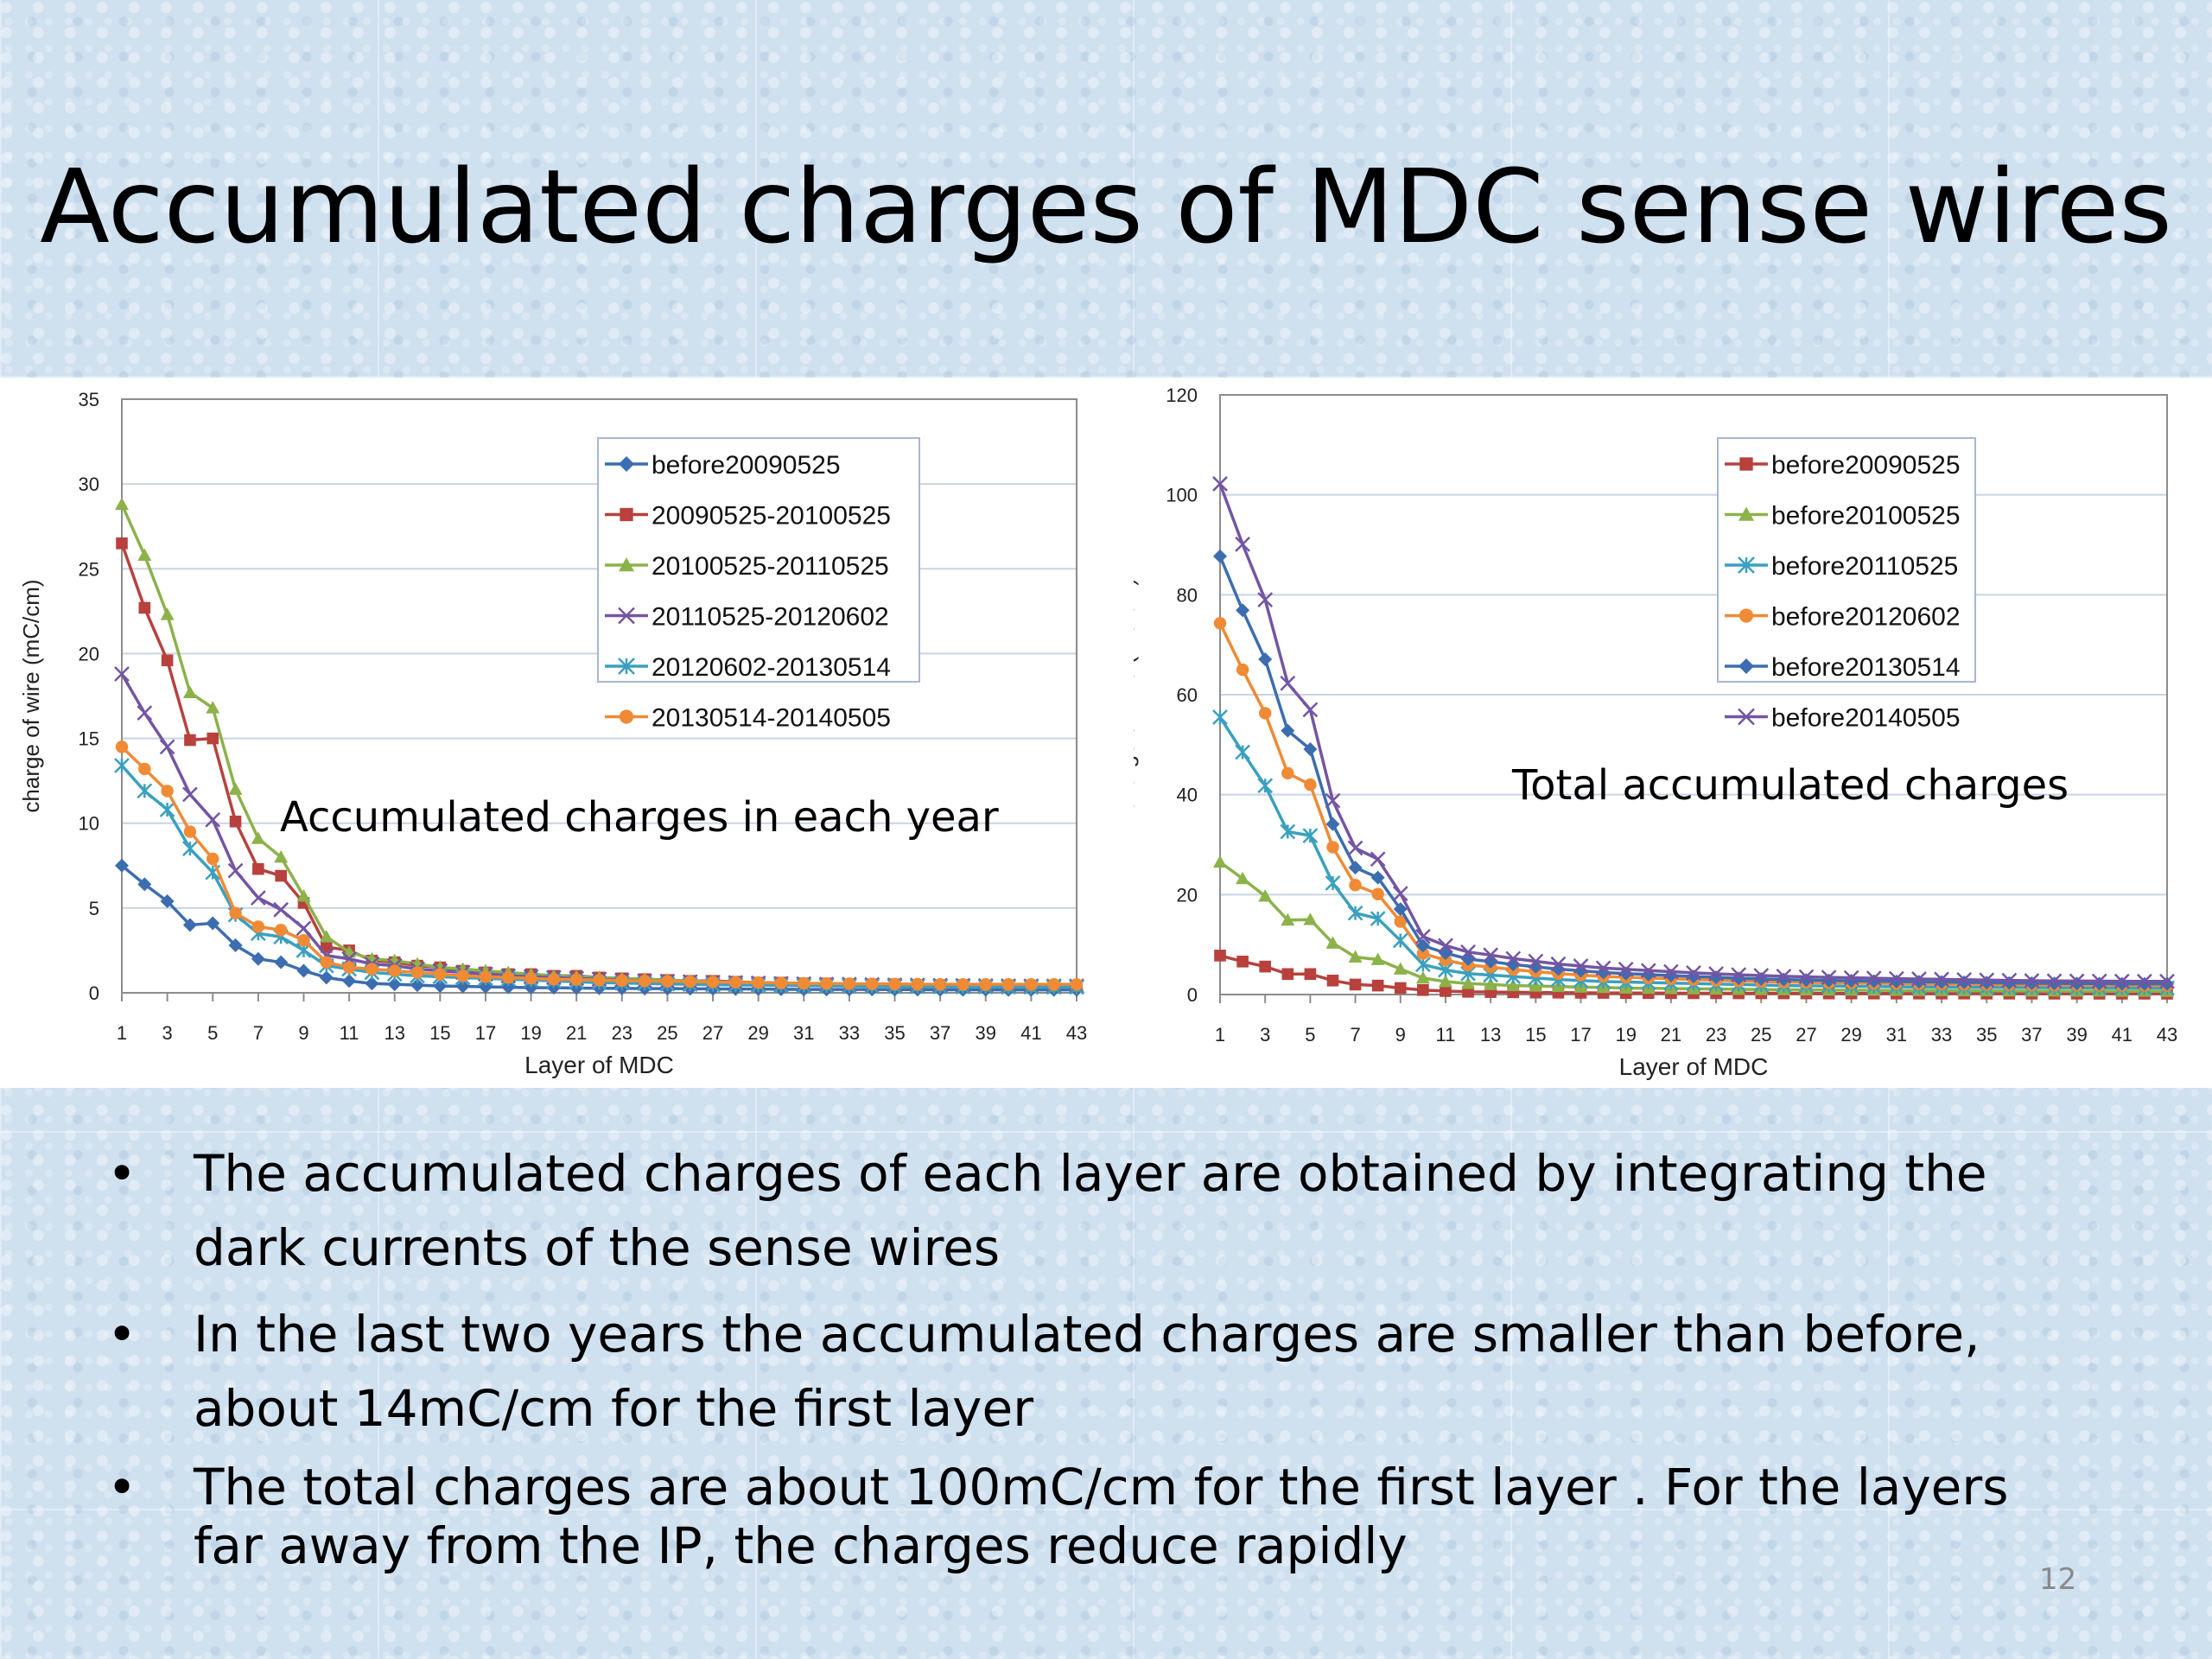  I want to click on x-axis-title: Layer of MDC, so click(1694, 1066).